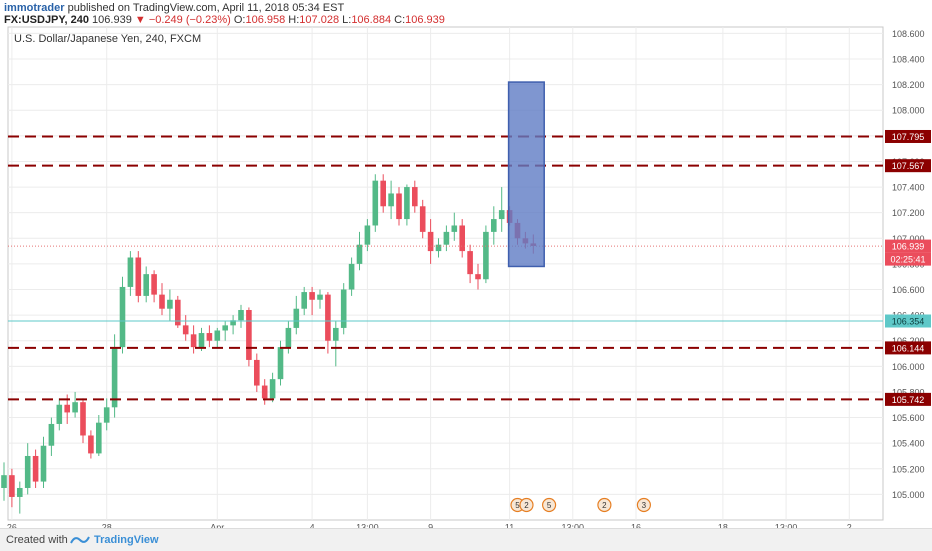 This screenshot has height=551, width=932. Describe the element at coordinates (140, 20) in the screenshot. I see `down-arrow-icon: ▼` at that location.